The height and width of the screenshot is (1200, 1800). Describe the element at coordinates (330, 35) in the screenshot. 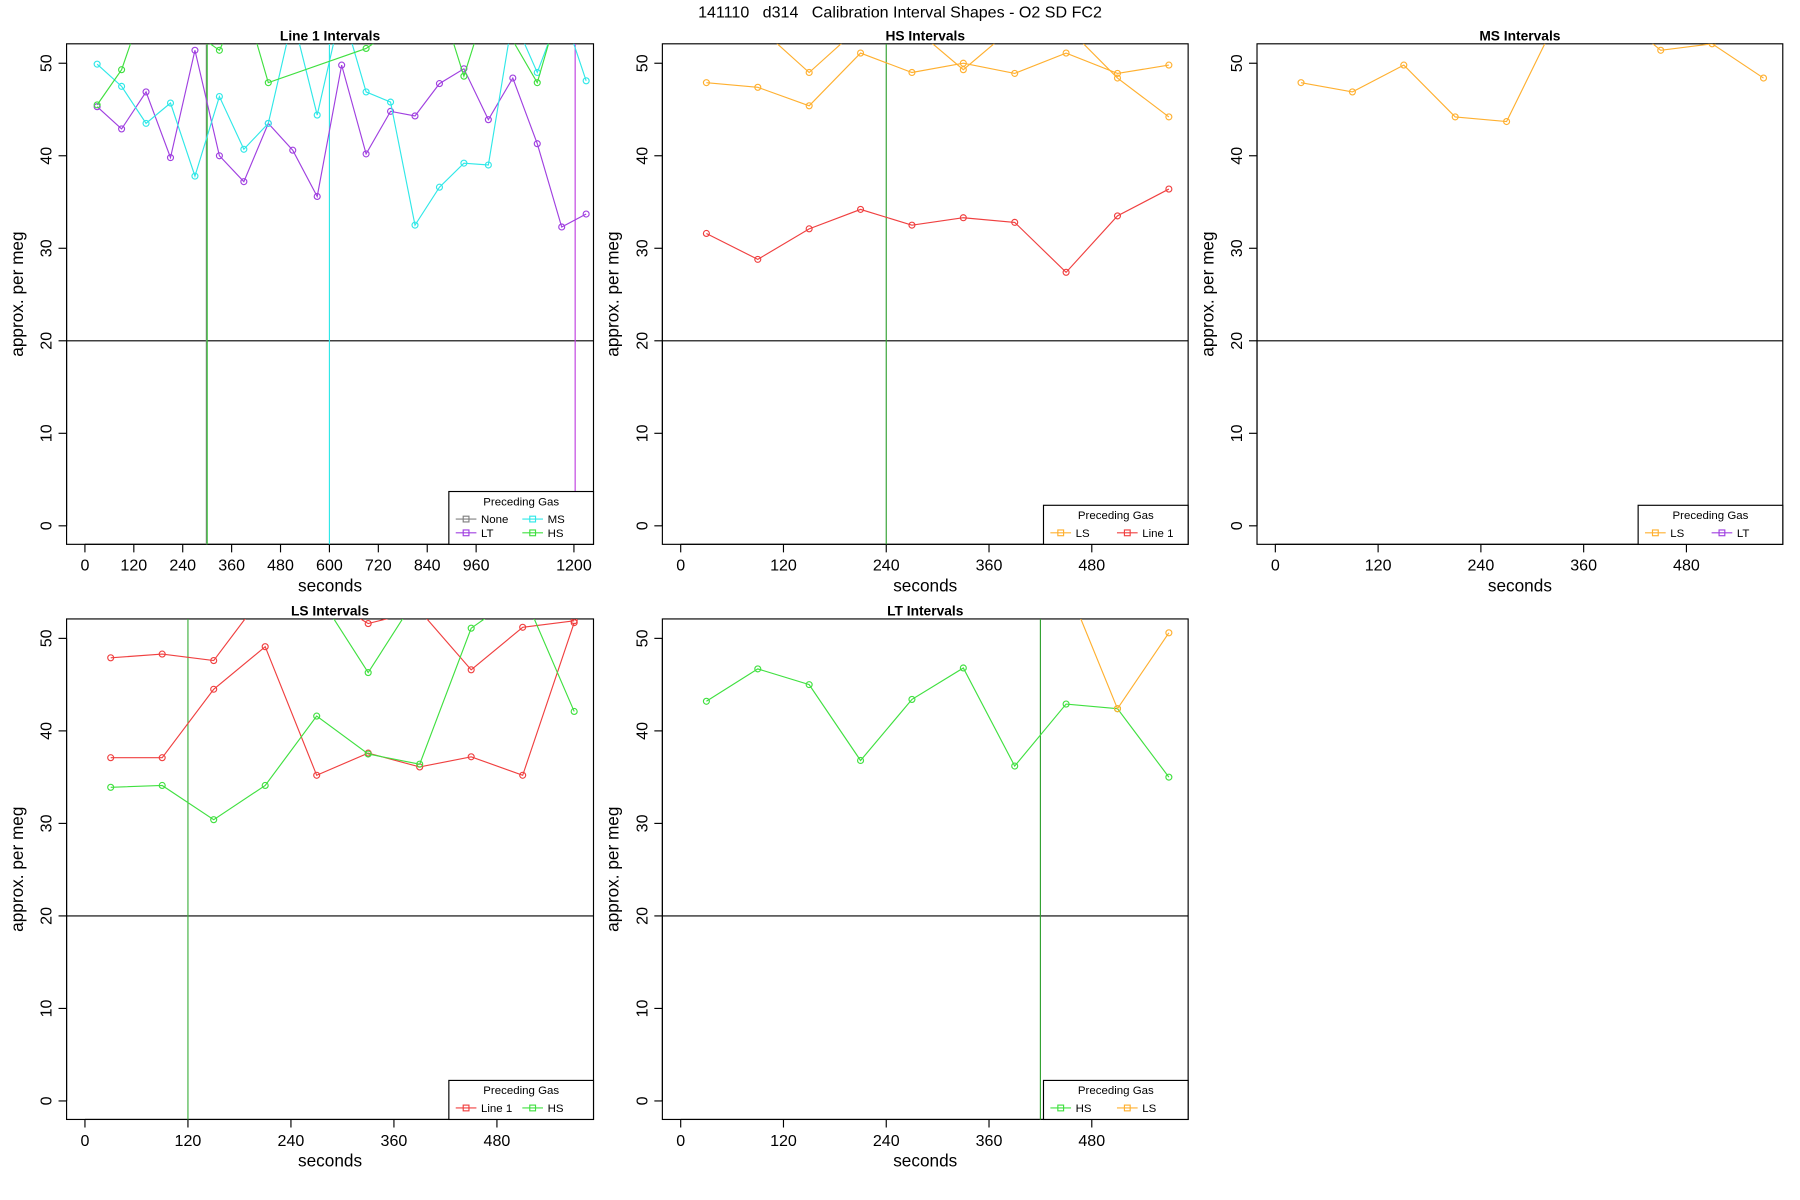

I see `panel-title: Line 1 Intervals` at that location.